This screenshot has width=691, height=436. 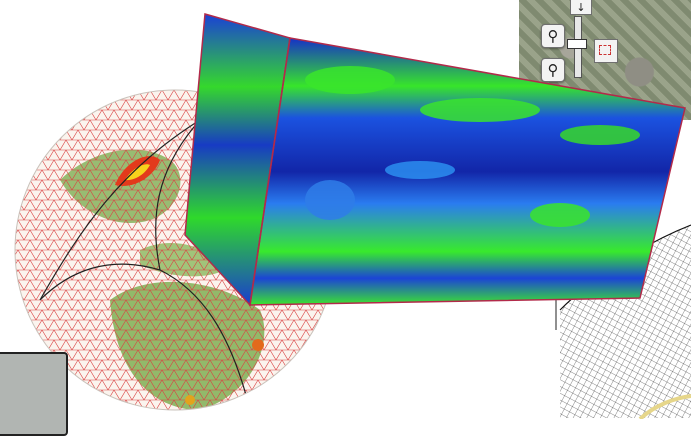 I want to click on grey-panel, so click(x=34, y=394).